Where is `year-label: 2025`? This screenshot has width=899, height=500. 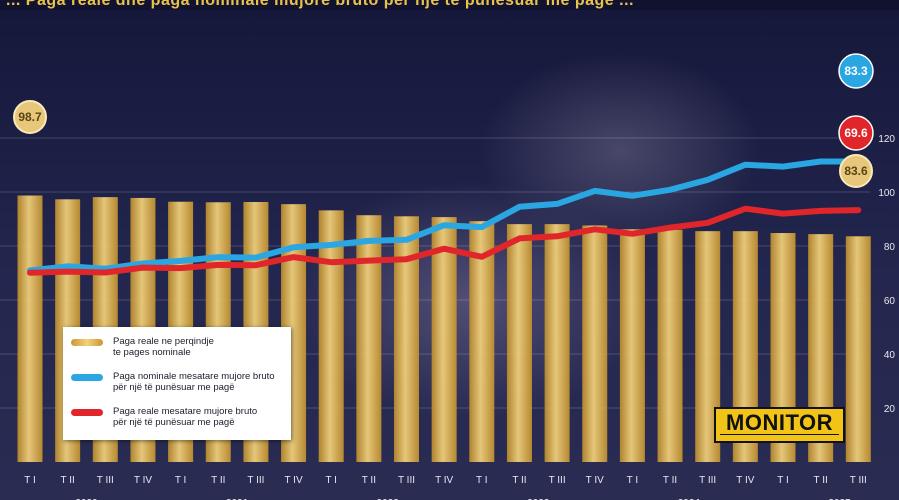 year-label: 2025 is located at coordinates (839, 499).